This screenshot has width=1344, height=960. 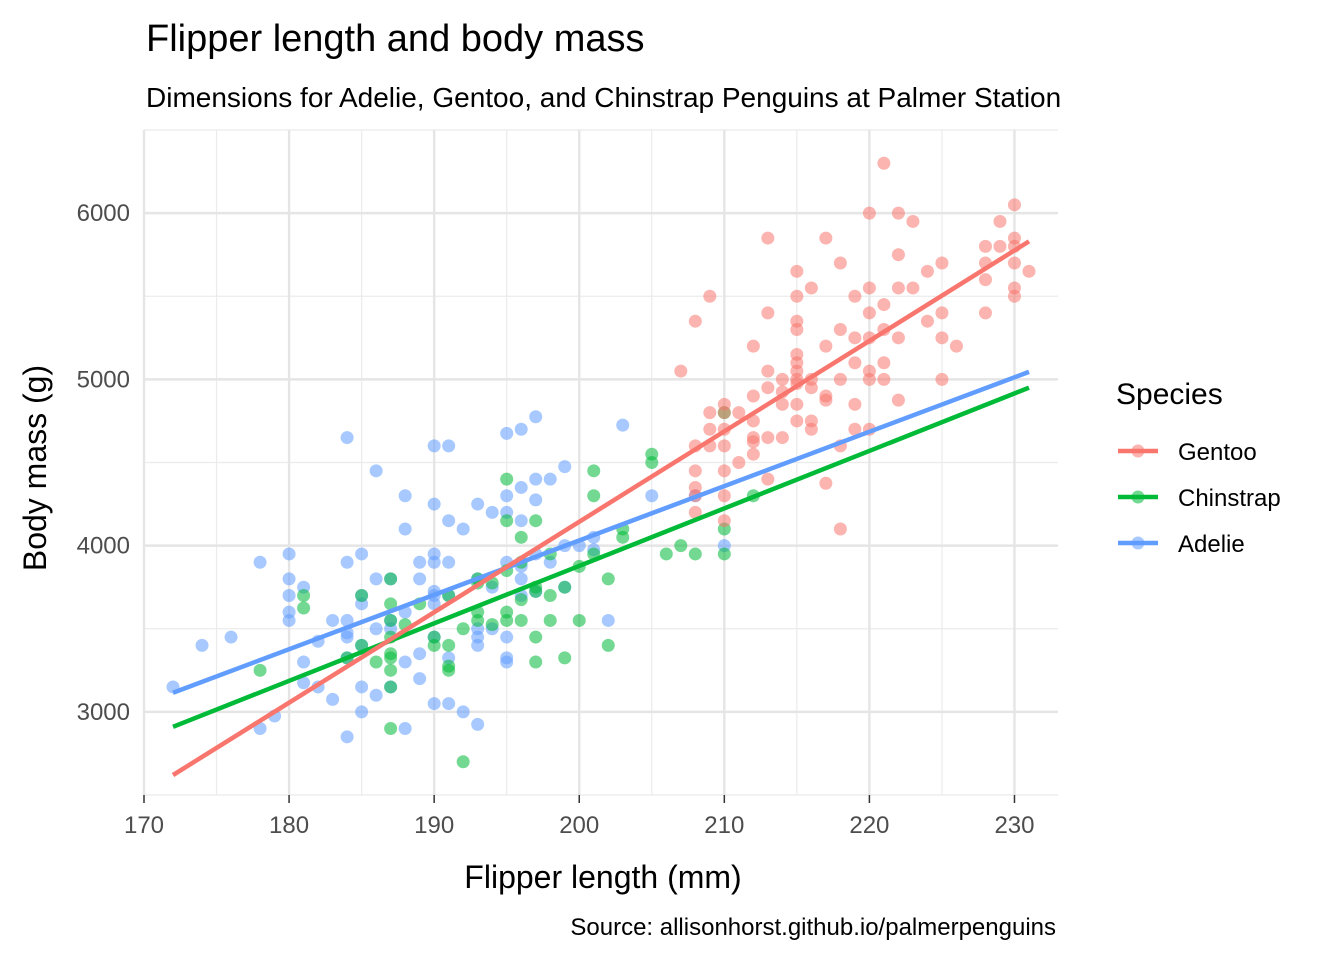 What do you see at coordinates (1169, 394) in the screenshot?
I see `legend-title: Species` at bounding box center [1169, 394].